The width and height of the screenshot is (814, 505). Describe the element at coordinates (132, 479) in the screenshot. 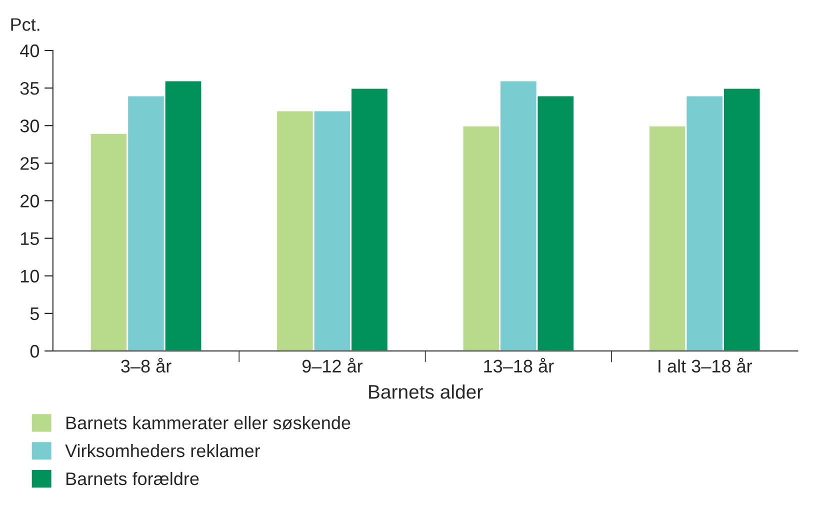

I see `legend-label: Barnets forældre` at that location.